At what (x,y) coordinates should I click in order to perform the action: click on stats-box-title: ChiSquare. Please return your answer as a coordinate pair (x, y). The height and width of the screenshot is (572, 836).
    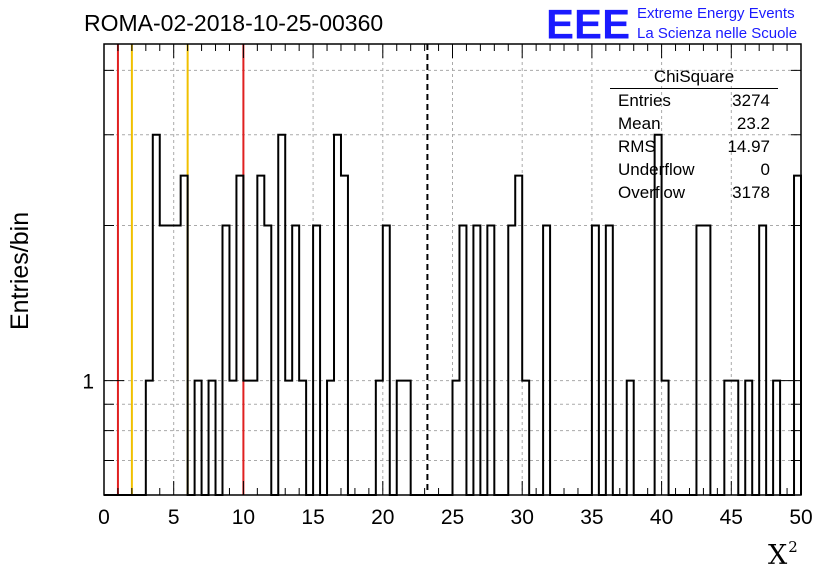
    Looking at the image, I should click on (694, 77).